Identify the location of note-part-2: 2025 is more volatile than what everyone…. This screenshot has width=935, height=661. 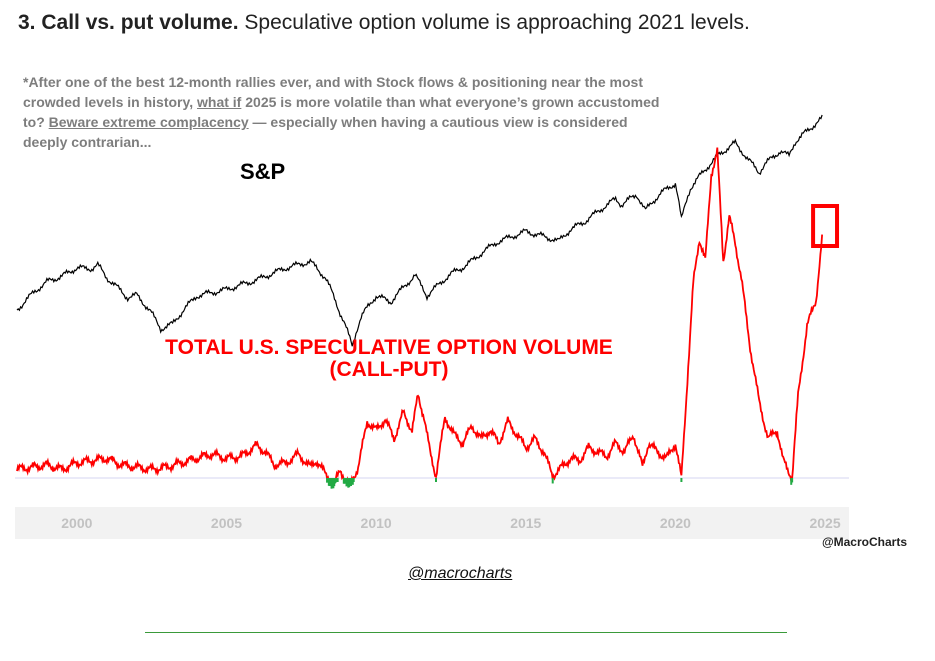
(341, 112).